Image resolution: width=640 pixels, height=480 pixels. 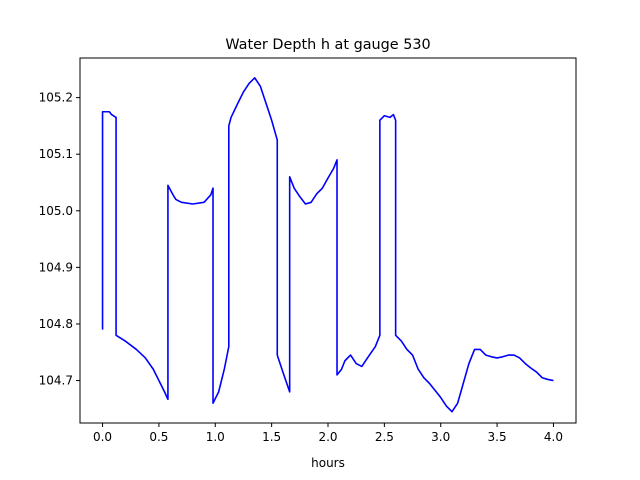 I want to click on y-tick-label: 104.7, so click(x=56, y=381).